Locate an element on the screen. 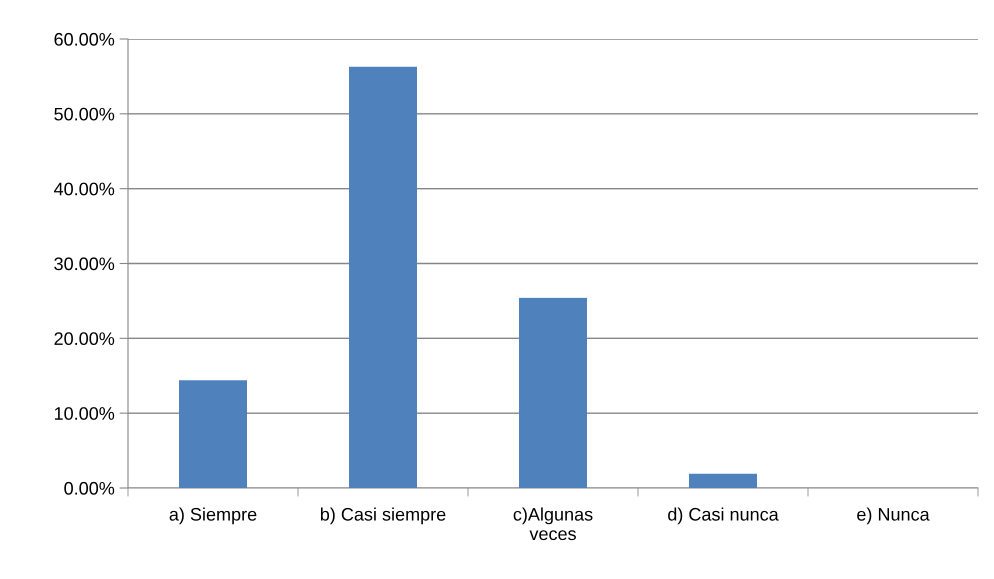 The image size is (994, 579). x-tick-label: a) Siempre is located at coordinates (213, 515).